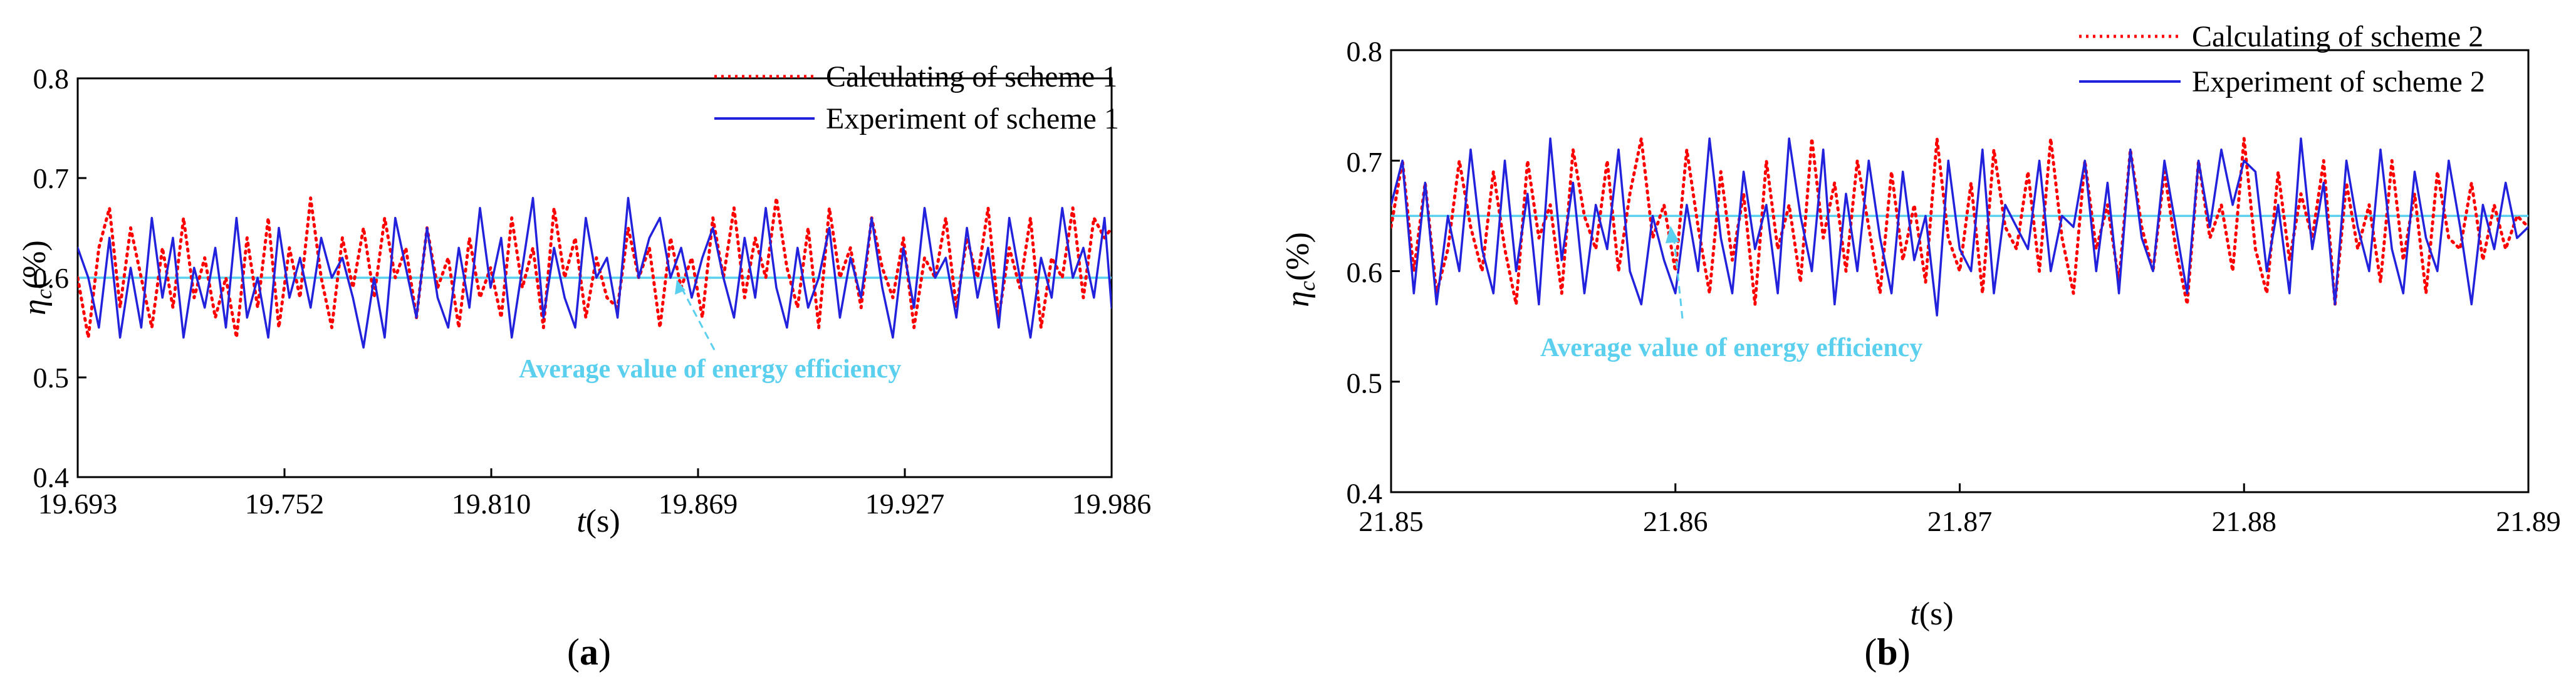 The width and height of the screenshot is (2576, 684). Describe the element at coordinates (971, 76) in the screenshot. I see `chart-a-legend-label-calculating: Calculating of scheme 1` at that location.